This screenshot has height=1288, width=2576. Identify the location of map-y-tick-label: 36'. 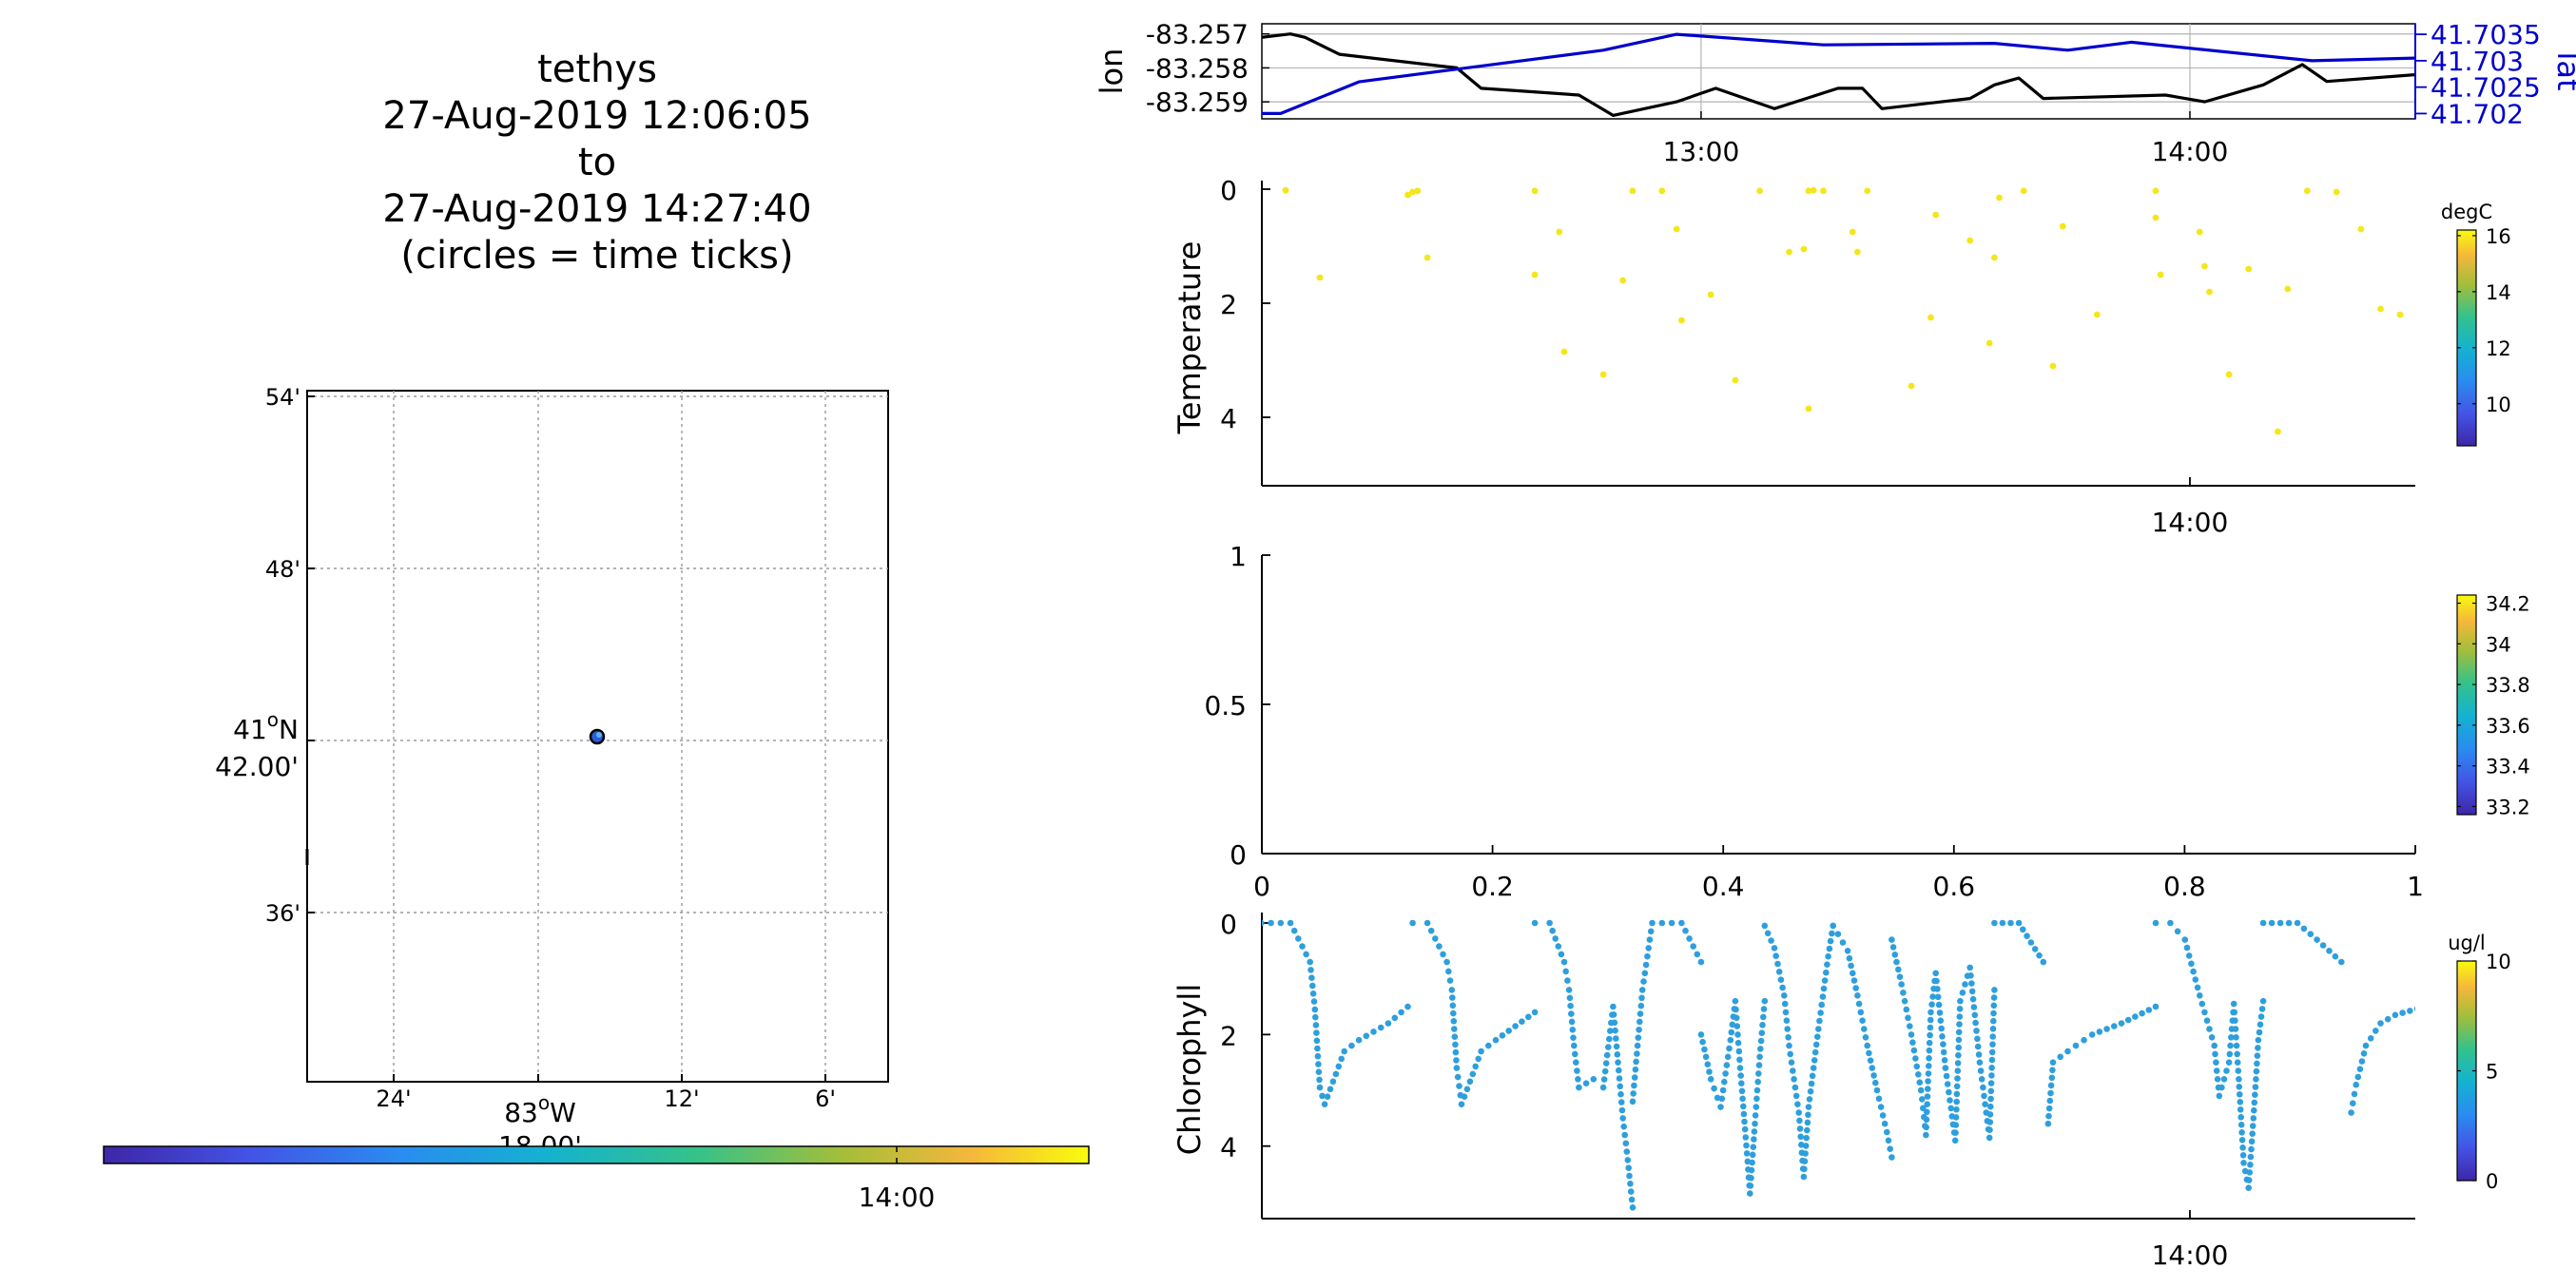
(282, 914).